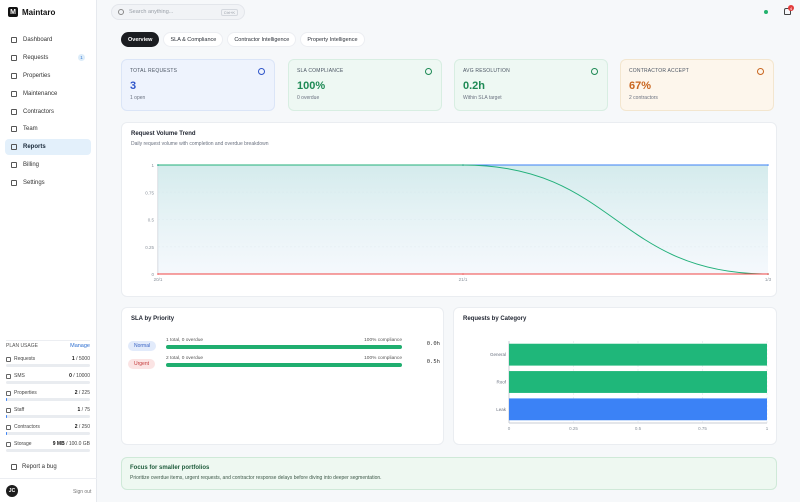  I want to click on usage-used: 0, so click(70, 376).